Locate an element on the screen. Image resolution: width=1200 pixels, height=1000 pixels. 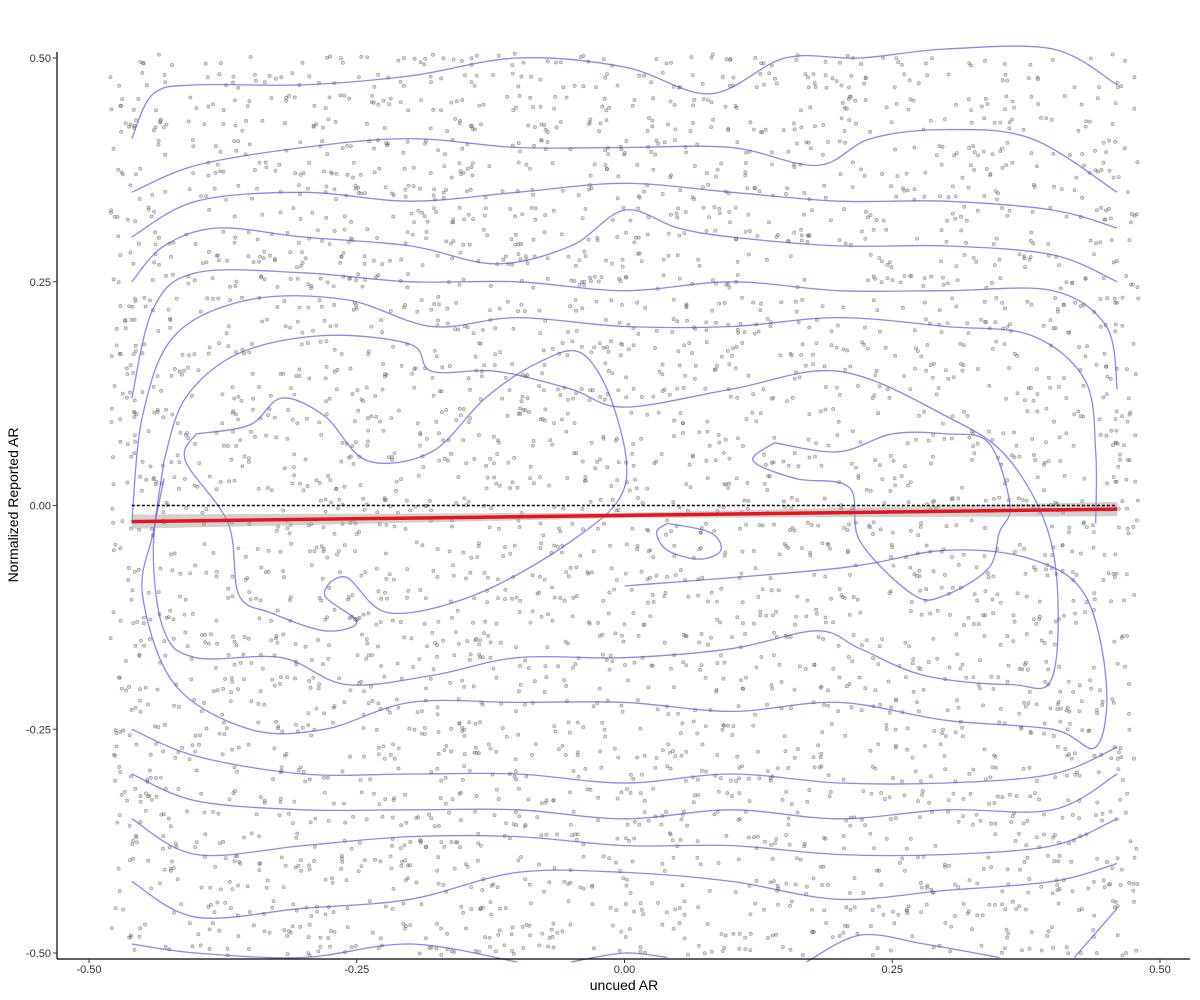
x-tick-label: 0.25 is located at coordinates (892, 970).